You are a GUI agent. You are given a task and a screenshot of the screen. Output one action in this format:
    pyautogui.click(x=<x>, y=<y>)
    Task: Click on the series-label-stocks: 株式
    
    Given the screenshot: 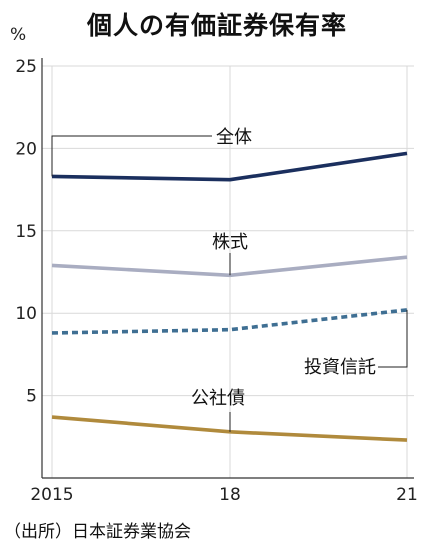 What is the action you would take?
    pyautogui.click(x=230, y=242)
    